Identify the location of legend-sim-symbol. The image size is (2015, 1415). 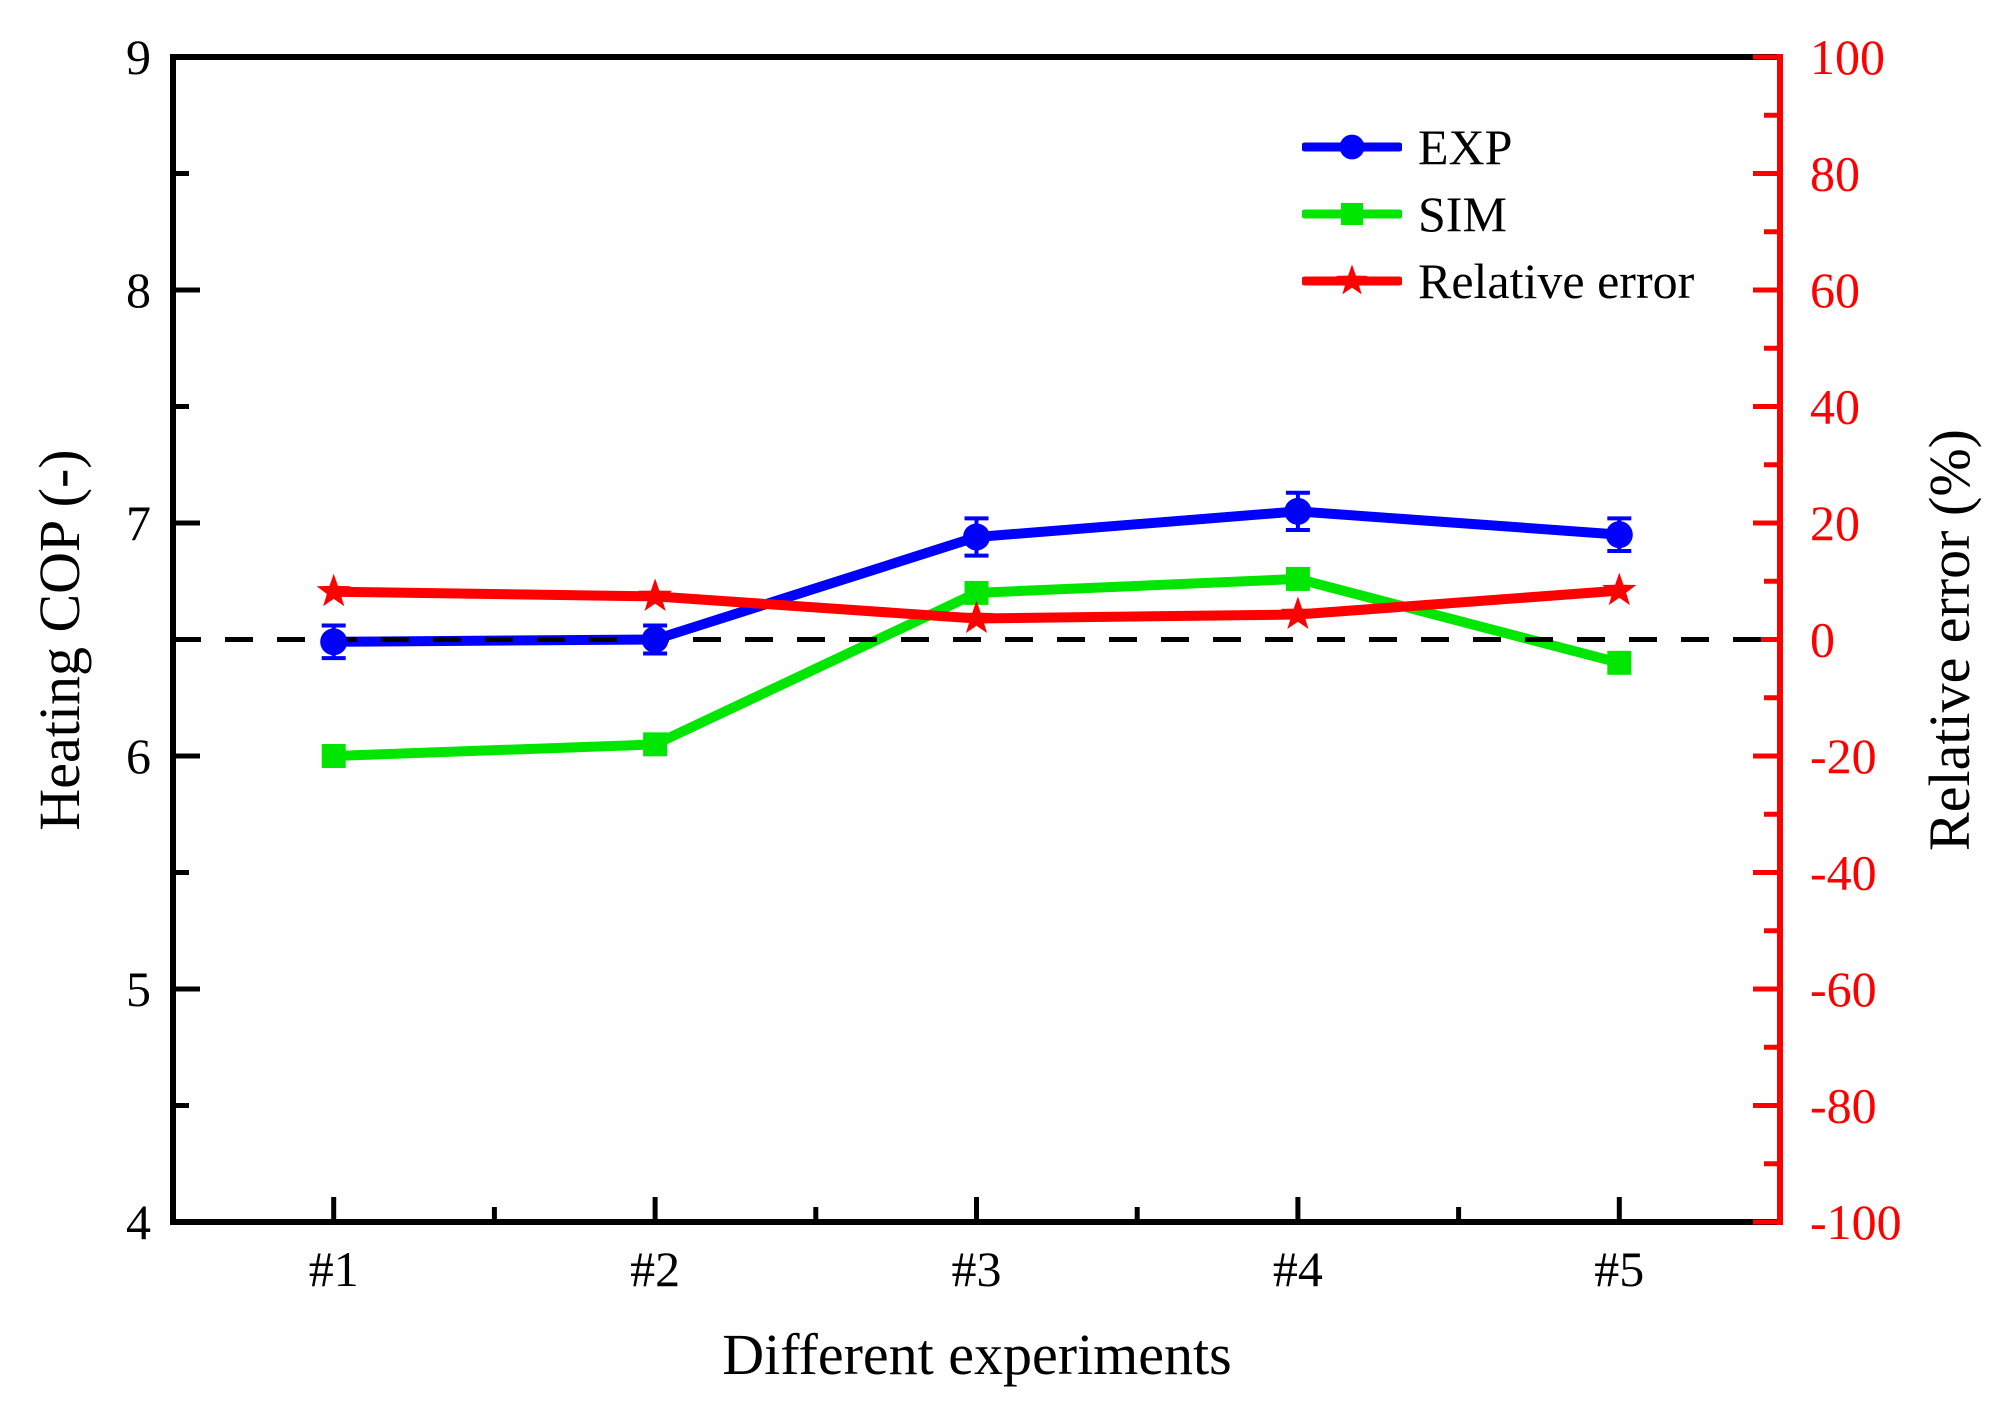
(1352, 214).